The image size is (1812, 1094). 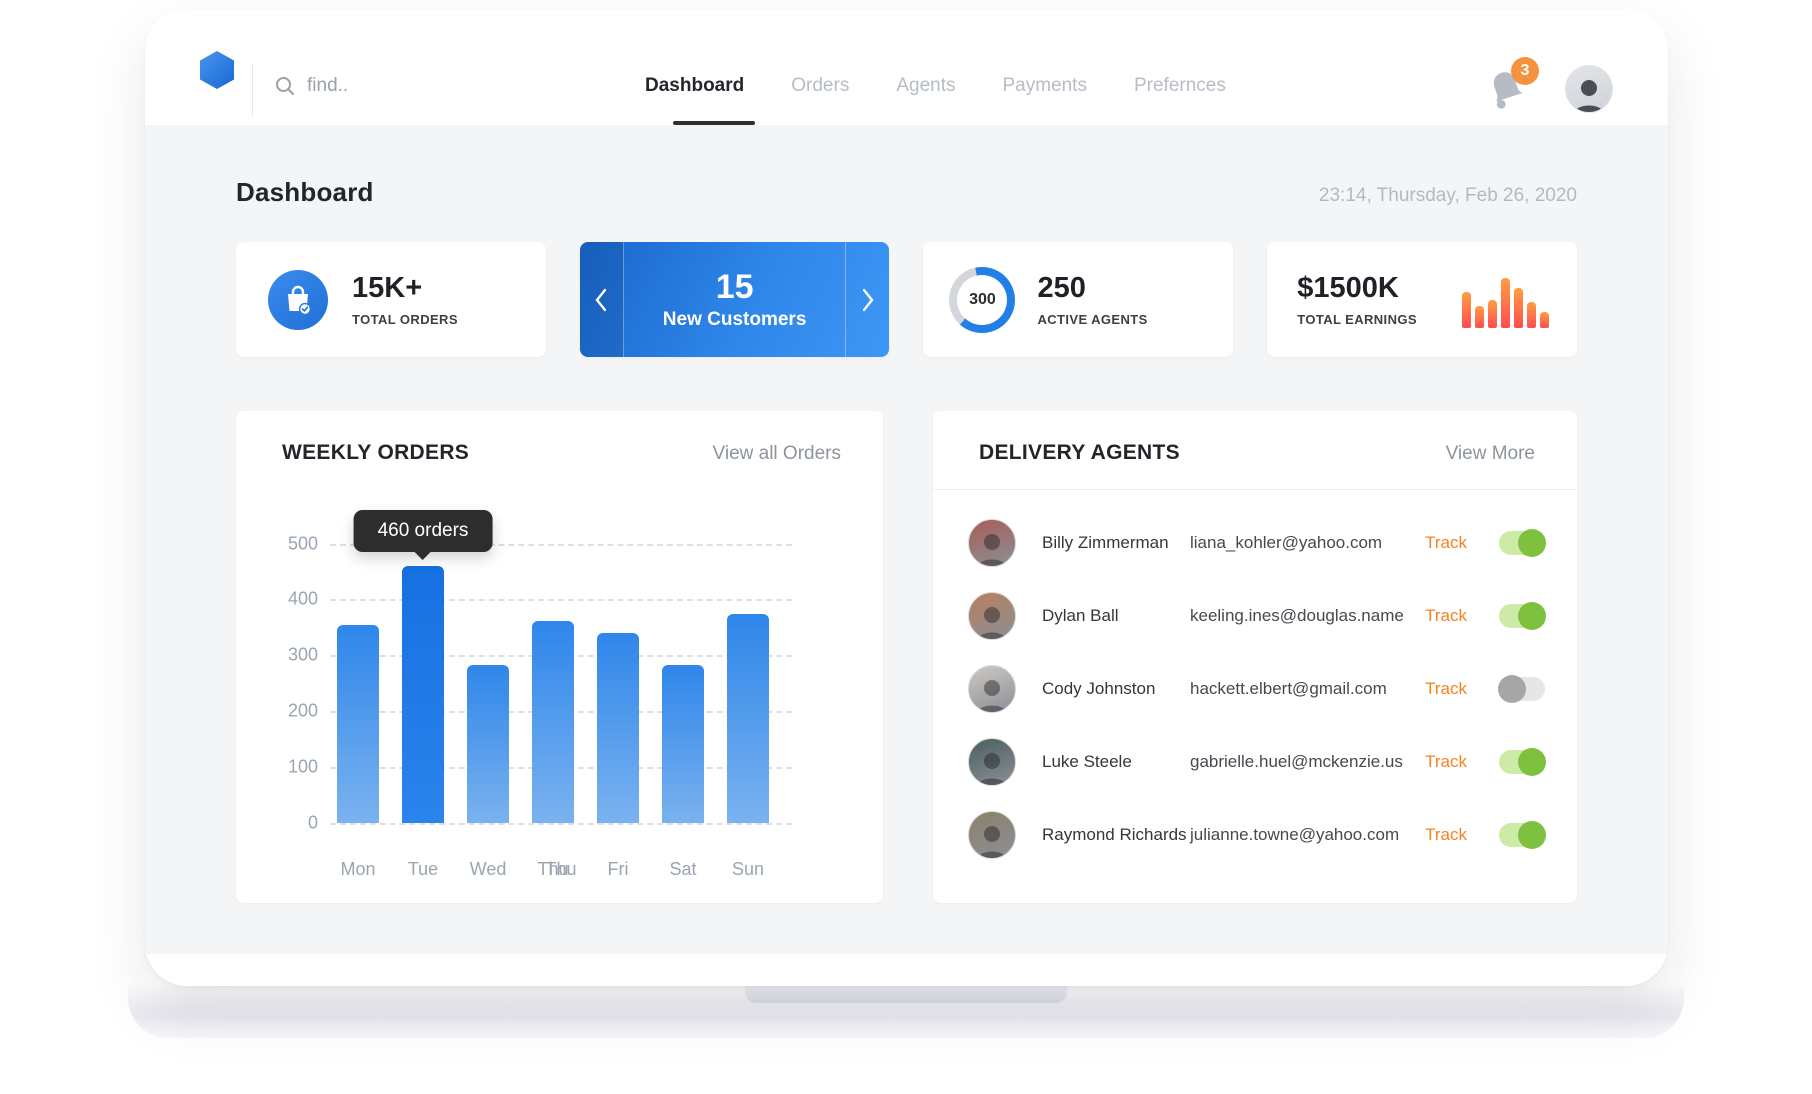 I want to click on chevron-left-icon, so click(x=601, y=299).